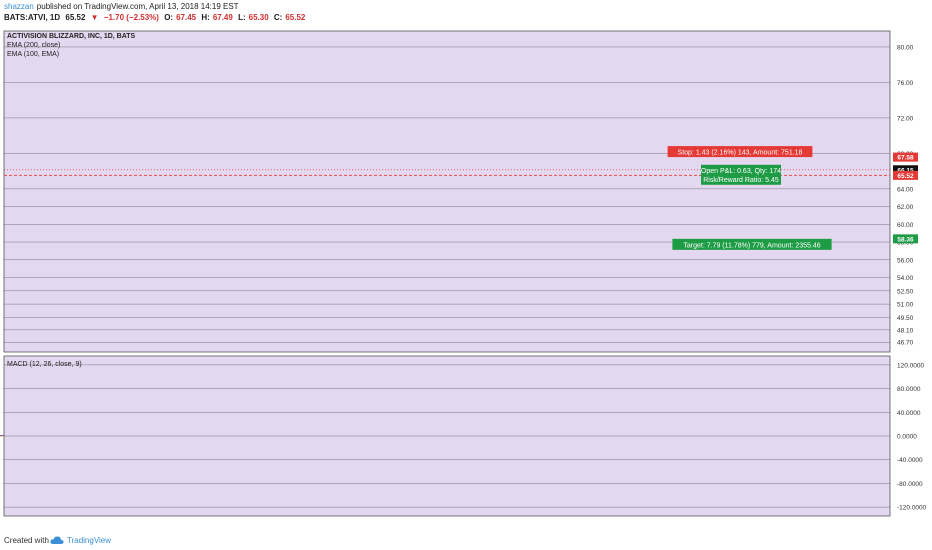  I want to click on price-badge-label: 65.52, so click(905, 176).